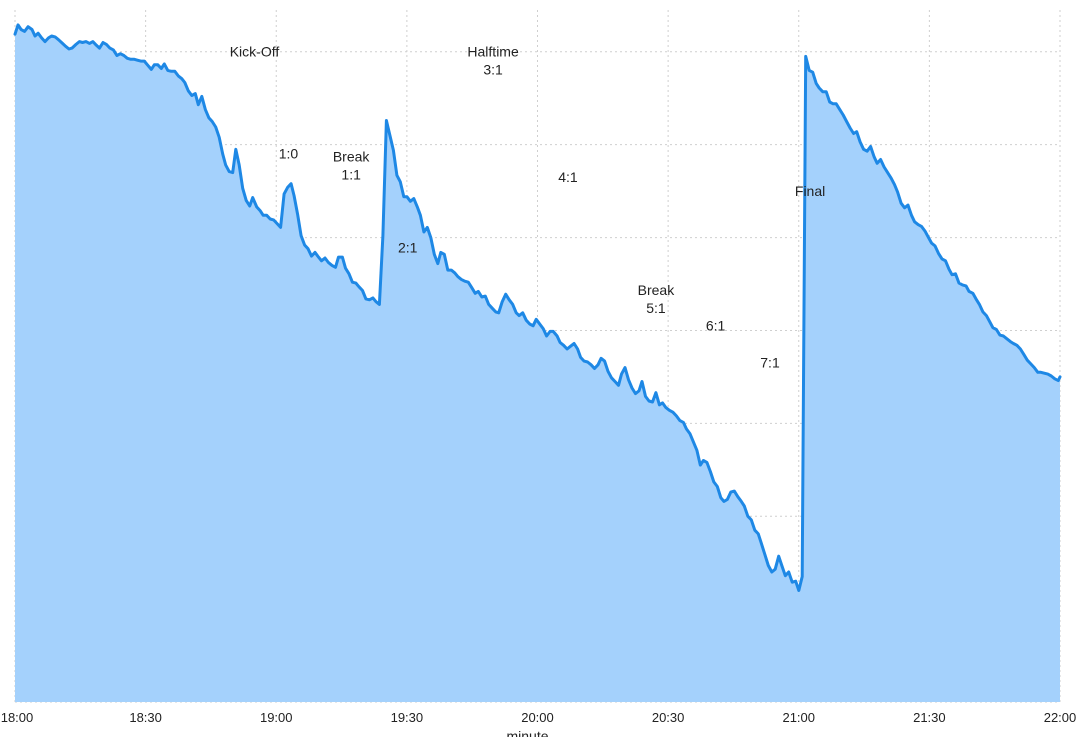  I want to click on annotation-label: 7:1, so click(770, 363).